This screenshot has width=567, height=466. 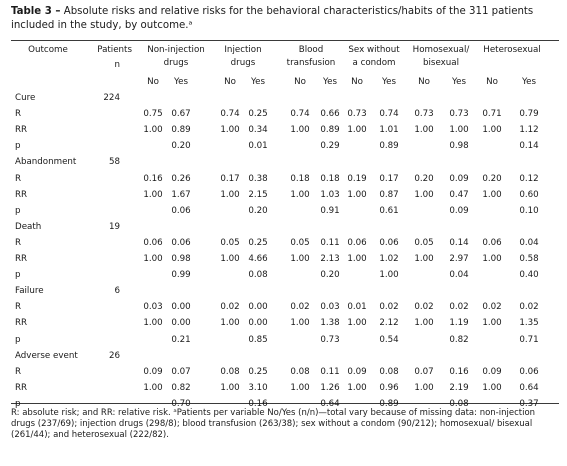 What do you see at coordinates (374, 63) in the screenshot?
I see `group-header-line2: a condom` at bounding box center [374, 63].